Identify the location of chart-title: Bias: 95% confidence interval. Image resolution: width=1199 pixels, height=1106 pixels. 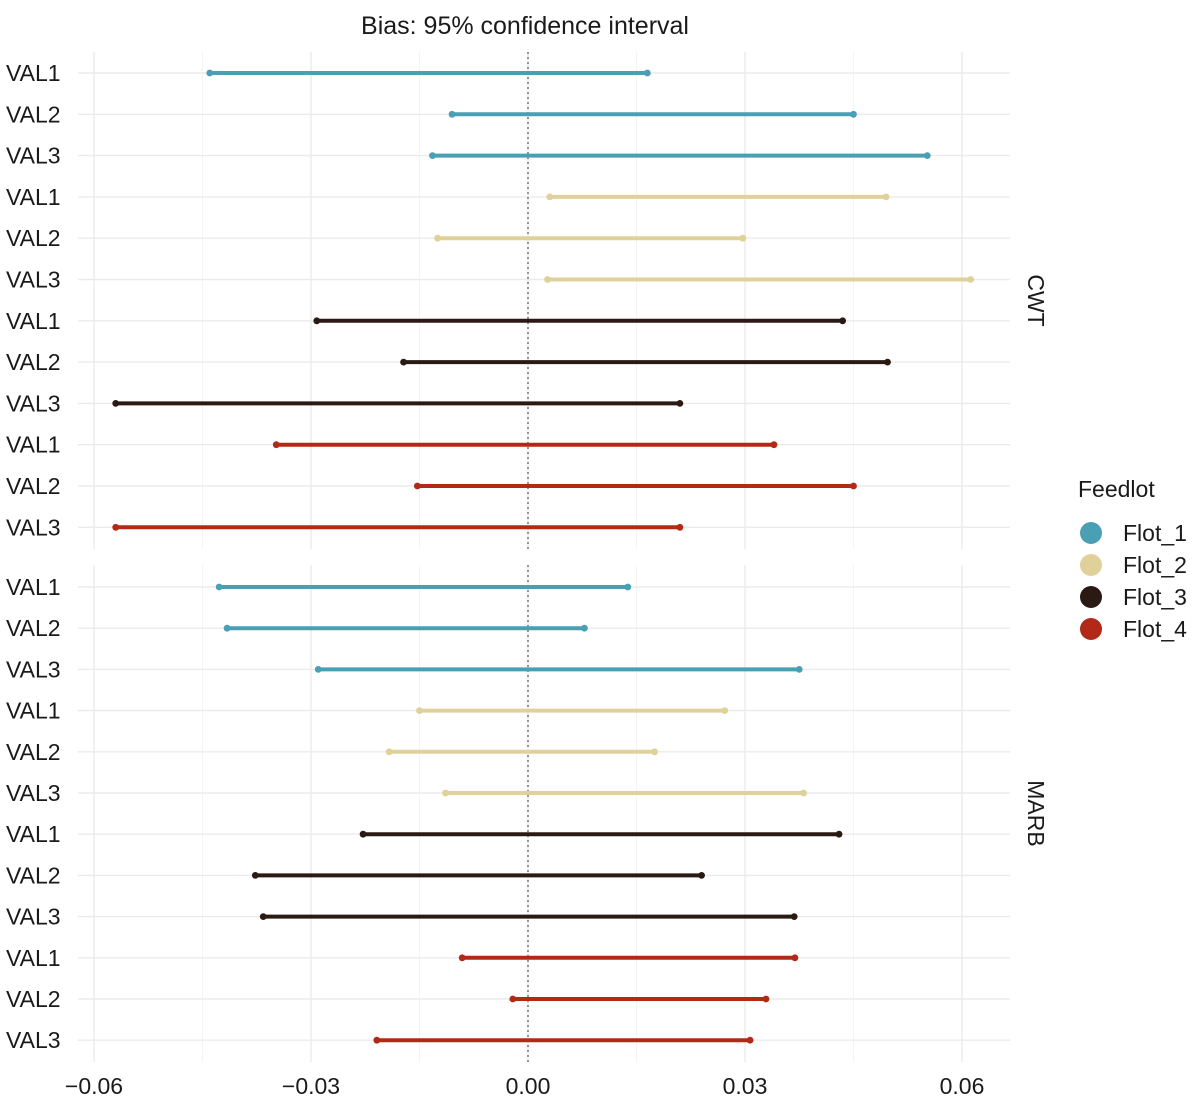
(525, 26).